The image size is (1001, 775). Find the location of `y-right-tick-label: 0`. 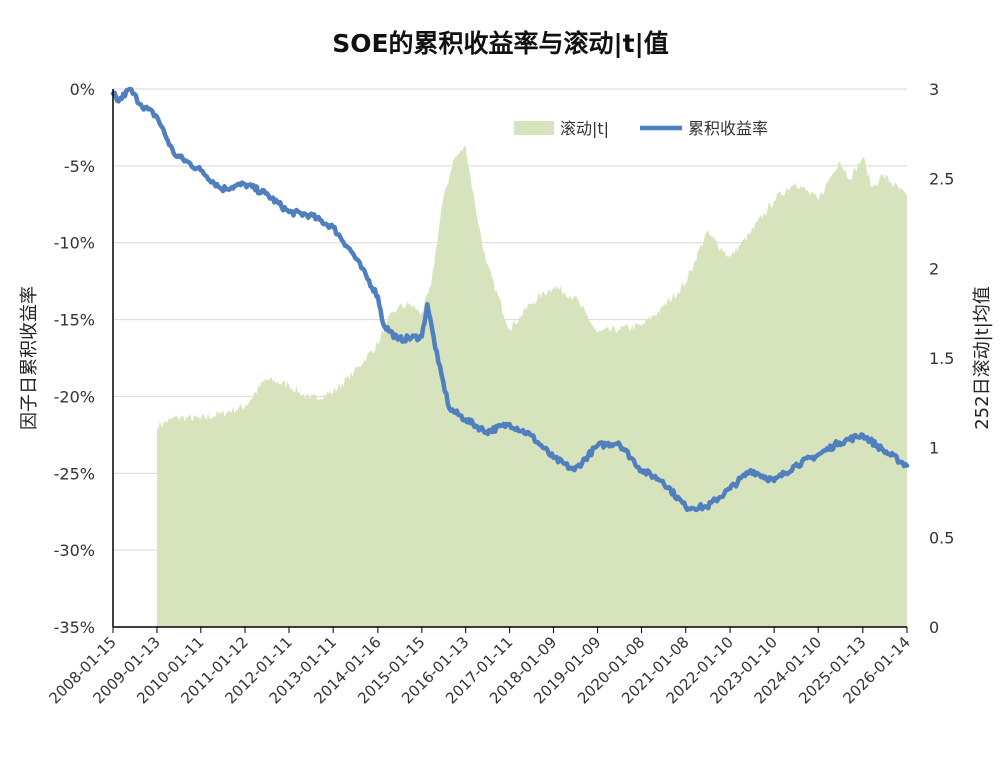

y-right-tick-label: 0 is located at coordinates (934, 627).